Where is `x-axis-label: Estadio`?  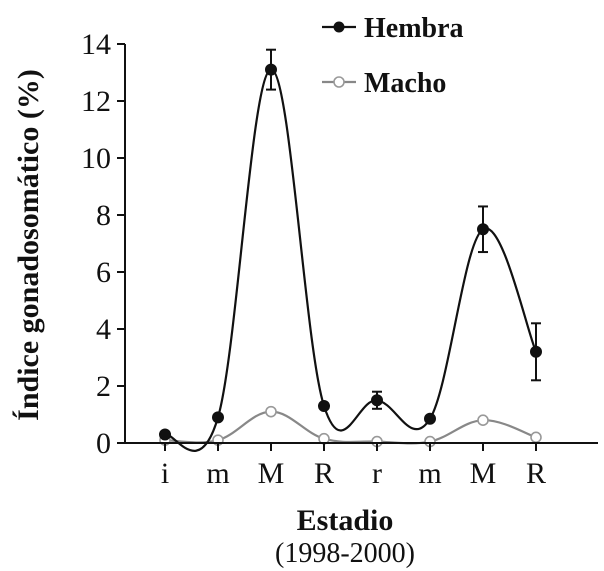 x-axis-label: Estadio is located at coordinates (345, 520).